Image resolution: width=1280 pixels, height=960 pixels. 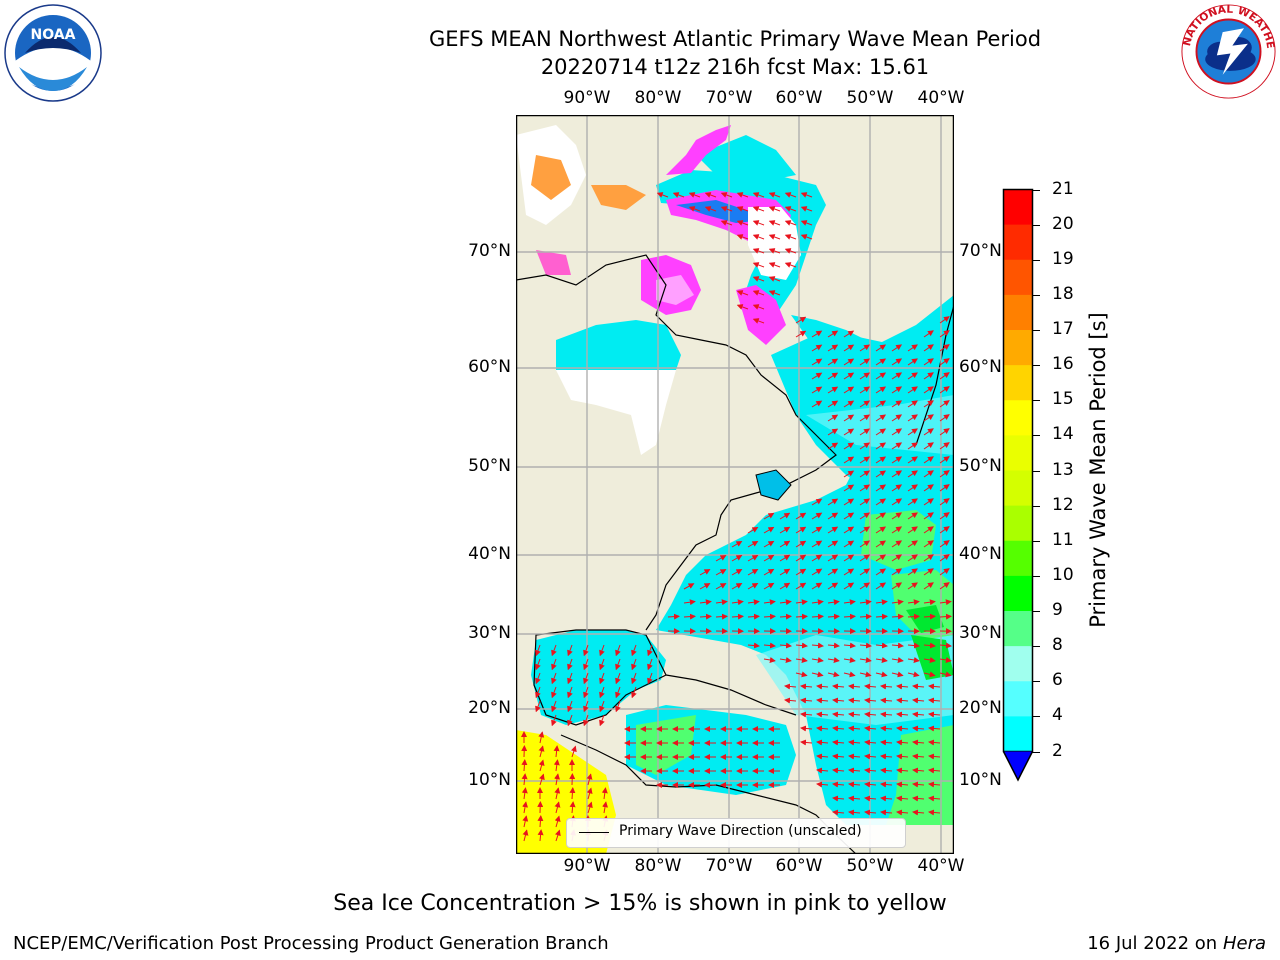 I want to click on colorbar-tick-label: 11, so click(x=1063, y=539).